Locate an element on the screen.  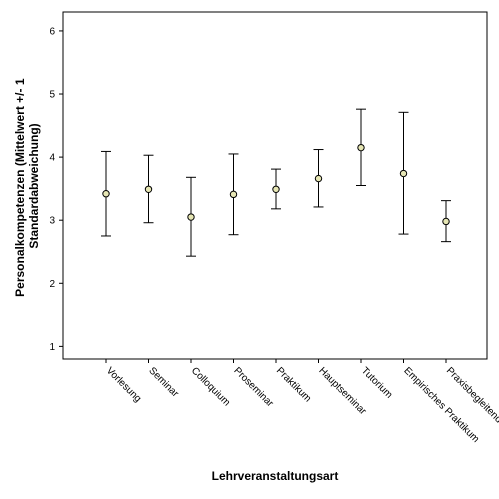
x-tick-label: Seminar is located at coordinates (163, 382).